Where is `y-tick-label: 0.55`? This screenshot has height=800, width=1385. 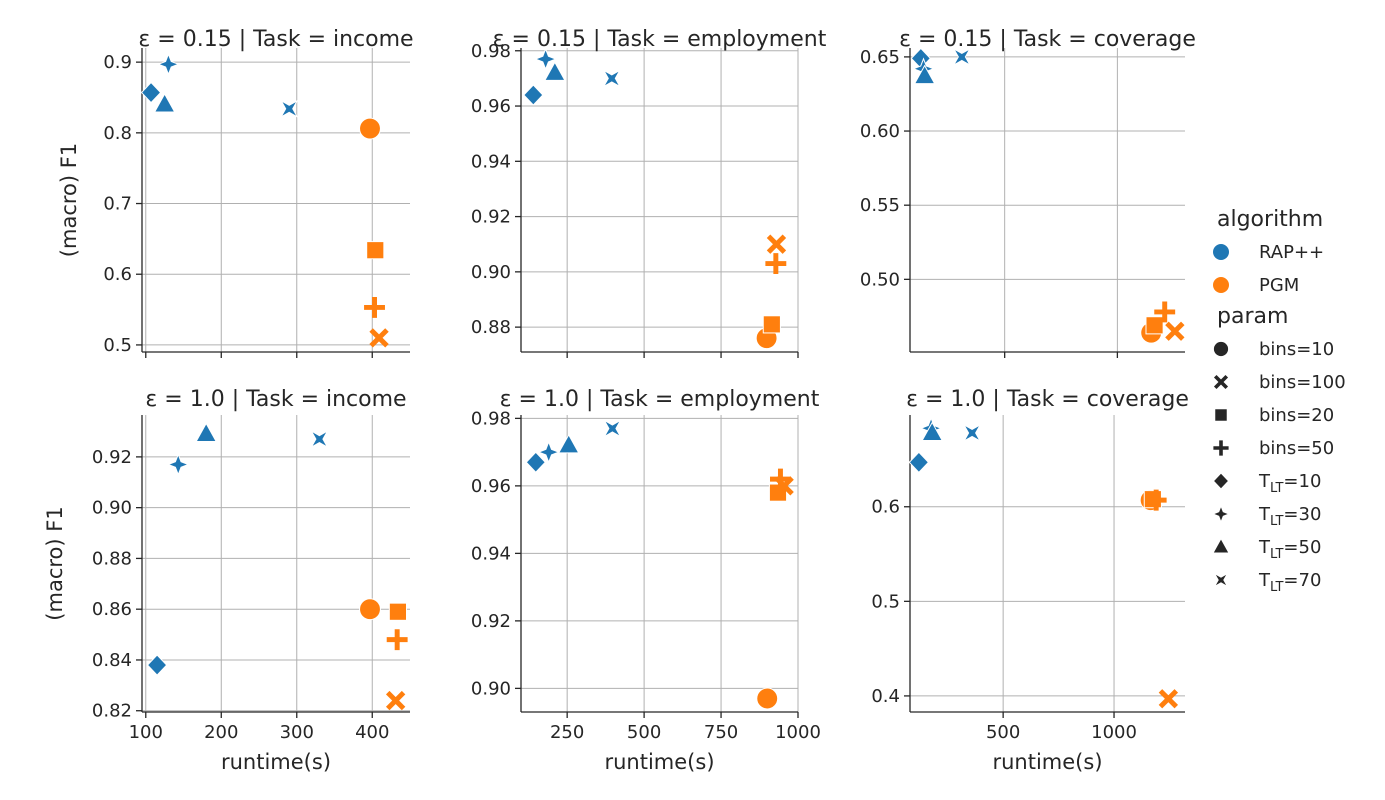 y-tick-label: 0.55 is located at coordinates (880, 205).